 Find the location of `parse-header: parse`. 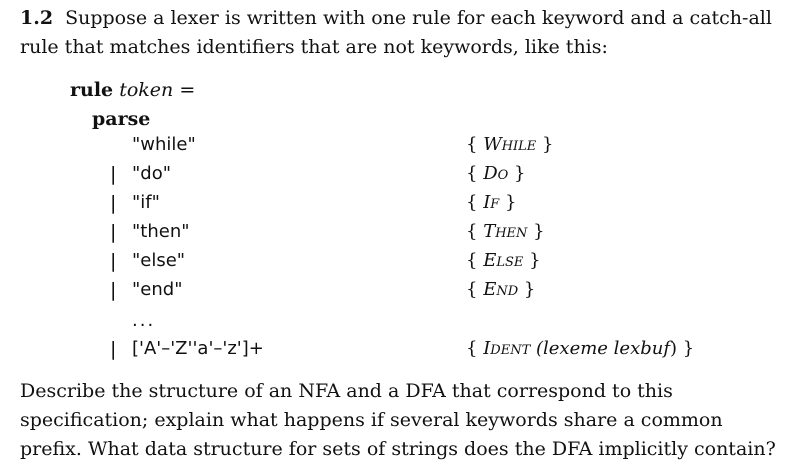

parse-header: parse is located at coordinates (121, 119).